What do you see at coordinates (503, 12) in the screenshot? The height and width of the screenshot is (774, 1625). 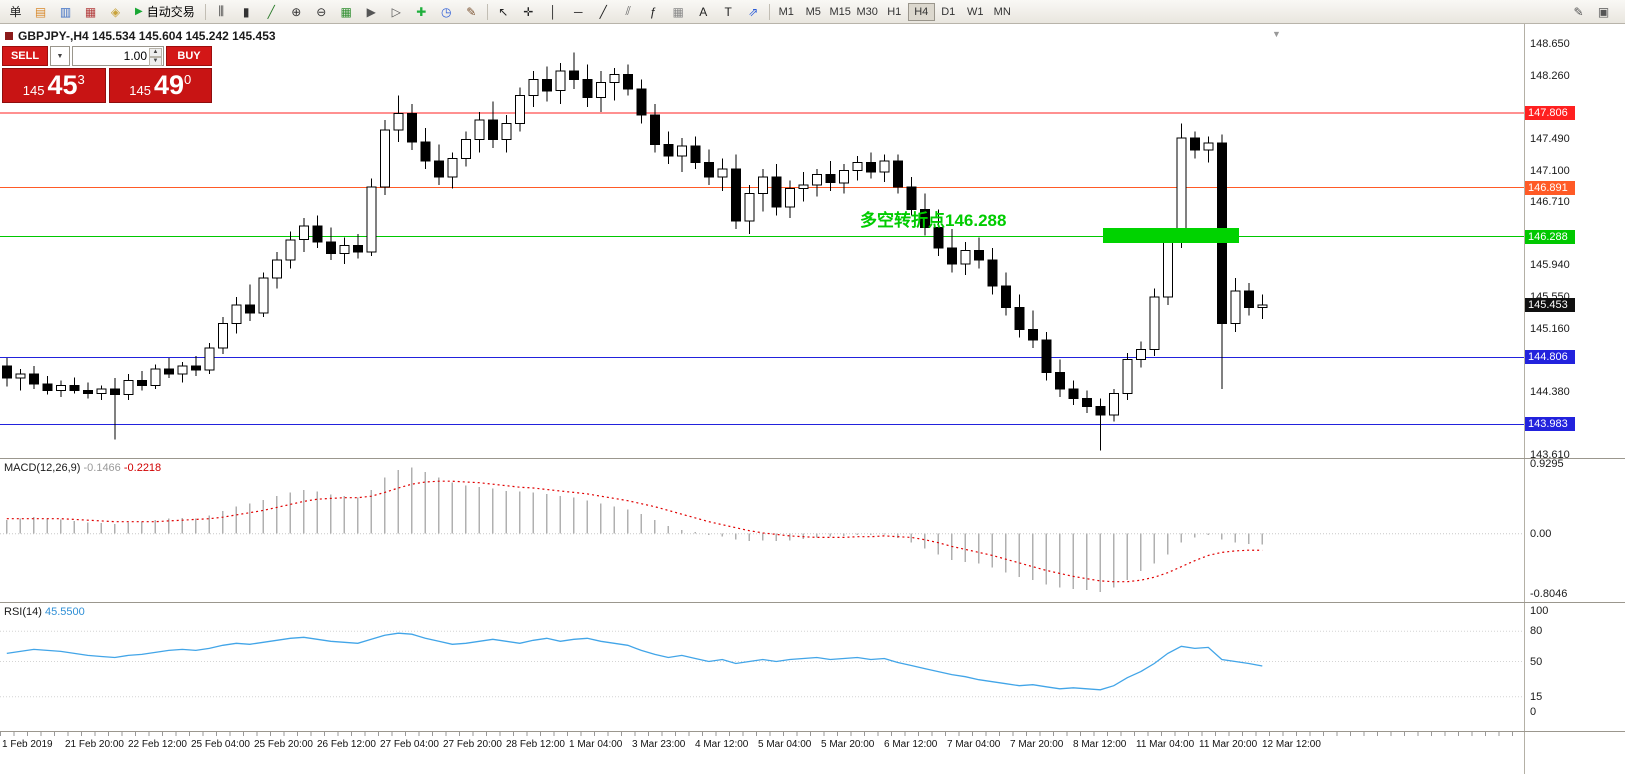 I see `cursor-icon: ↖` at bounding box center [503, 12].